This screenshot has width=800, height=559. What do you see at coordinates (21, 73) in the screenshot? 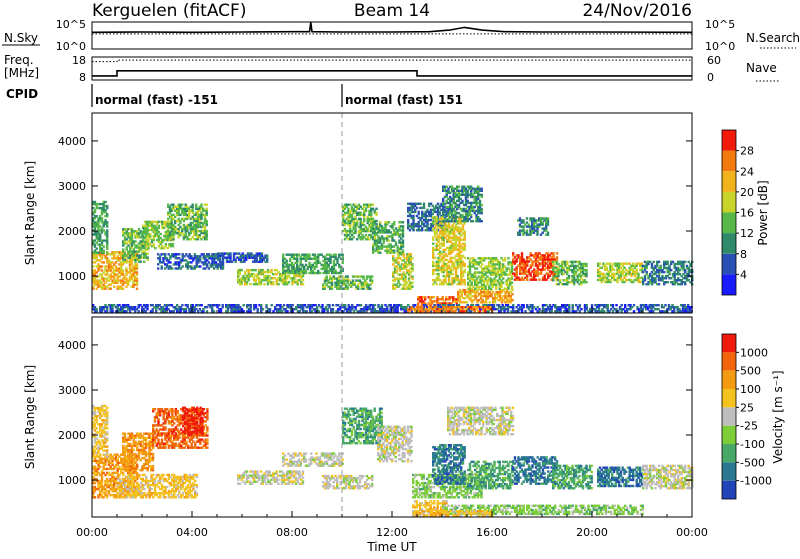
I see `freq-unit-label: [MHz]` at bounding box center [21, 73].